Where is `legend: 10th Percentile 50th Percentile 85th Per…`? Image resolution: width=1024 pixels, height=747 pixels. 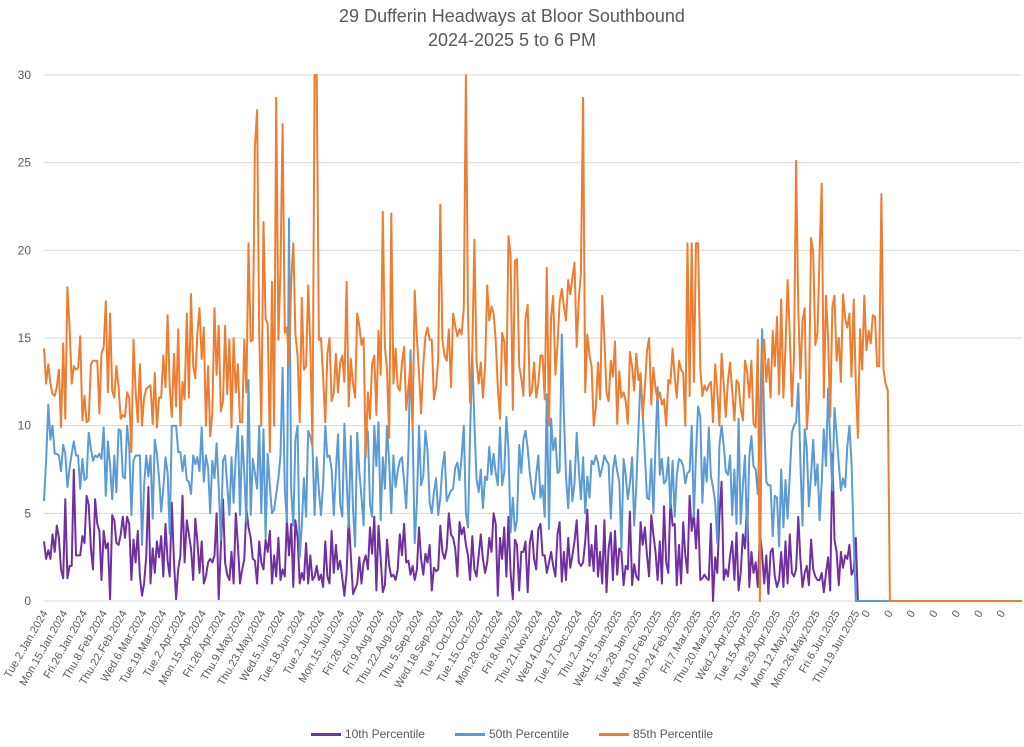 legend: 10th Percentile 50th Percentile 85th Per… is located at coordinates (512, 734).